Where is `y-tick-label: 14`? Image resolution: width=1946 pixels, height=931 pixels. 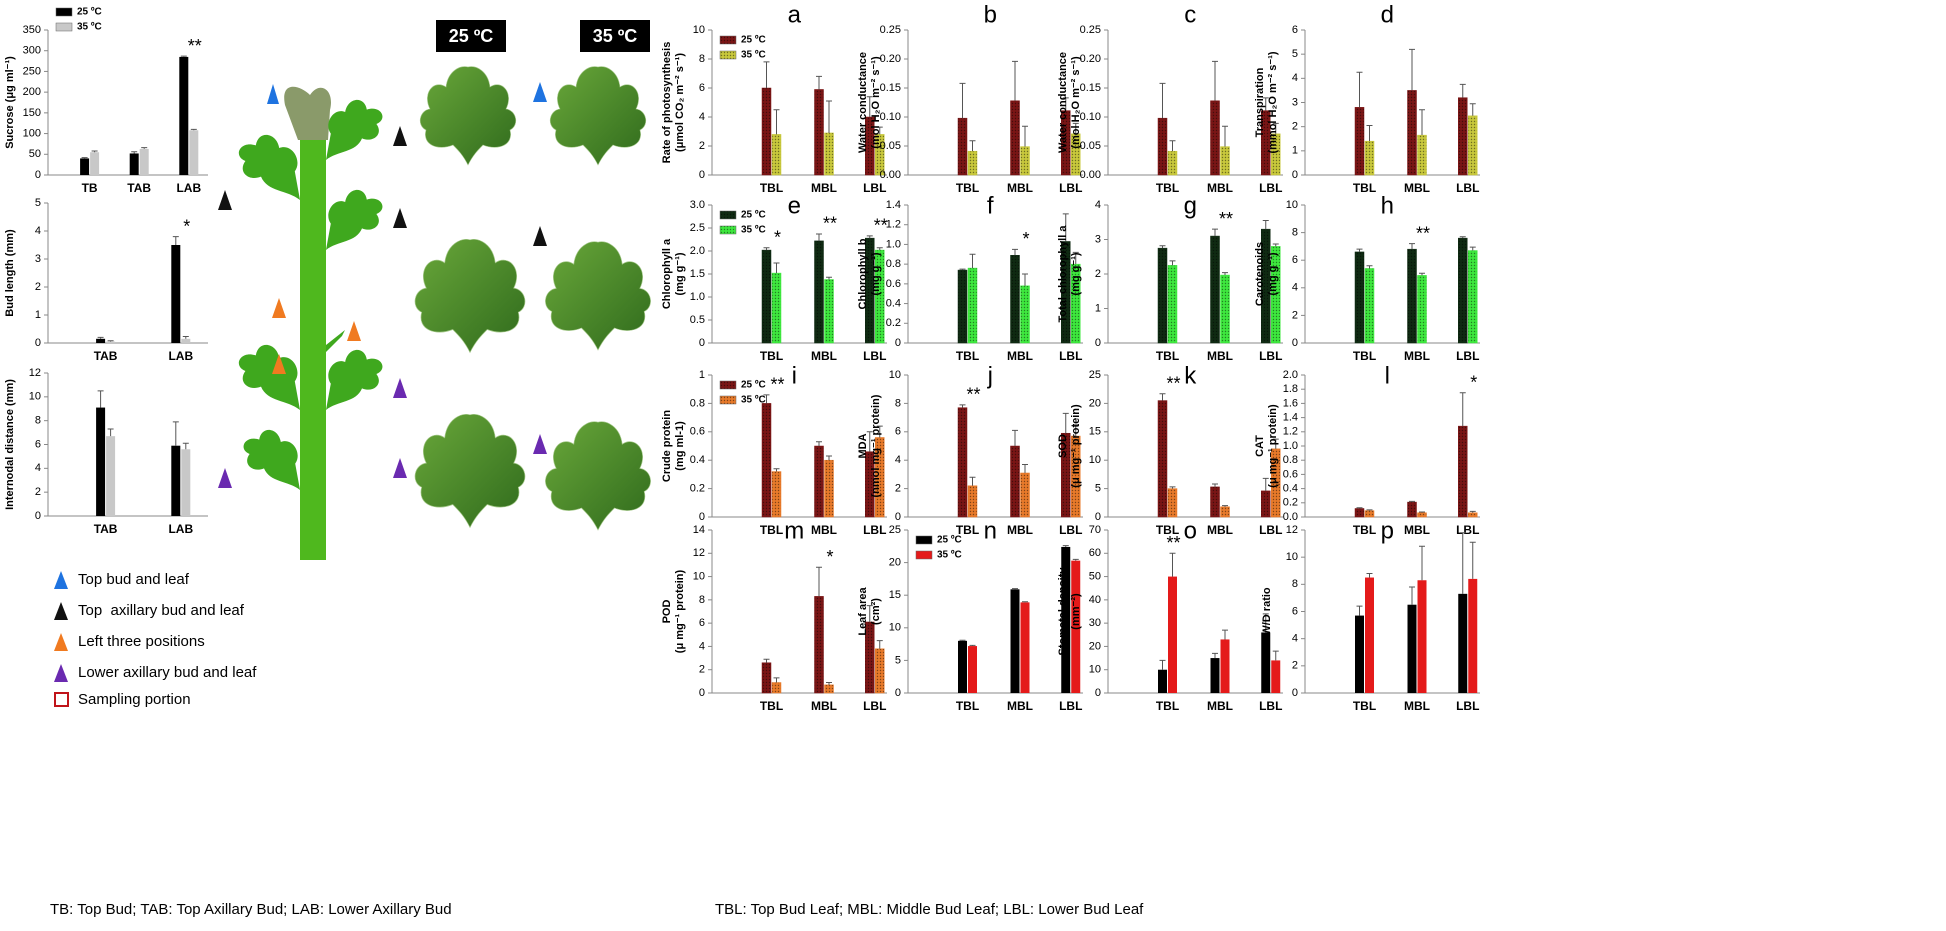 y-tick-label: 14 is located at coordinates (699, 530).